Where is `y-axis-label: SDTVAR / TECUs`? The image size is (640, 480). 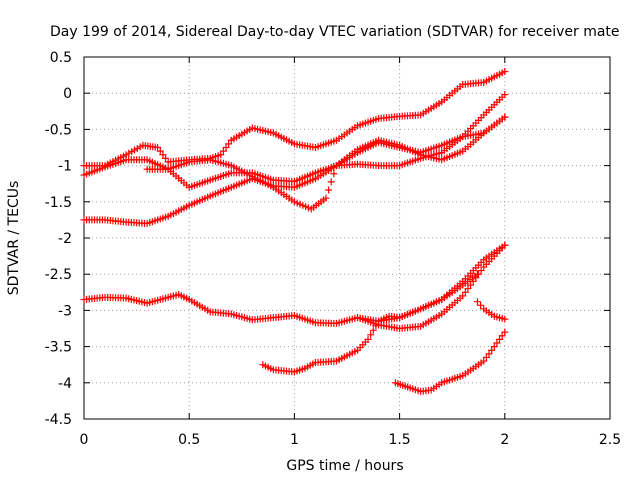 y-axis-label: SDTVAR / TECUs is located at coordinates (14, 238).